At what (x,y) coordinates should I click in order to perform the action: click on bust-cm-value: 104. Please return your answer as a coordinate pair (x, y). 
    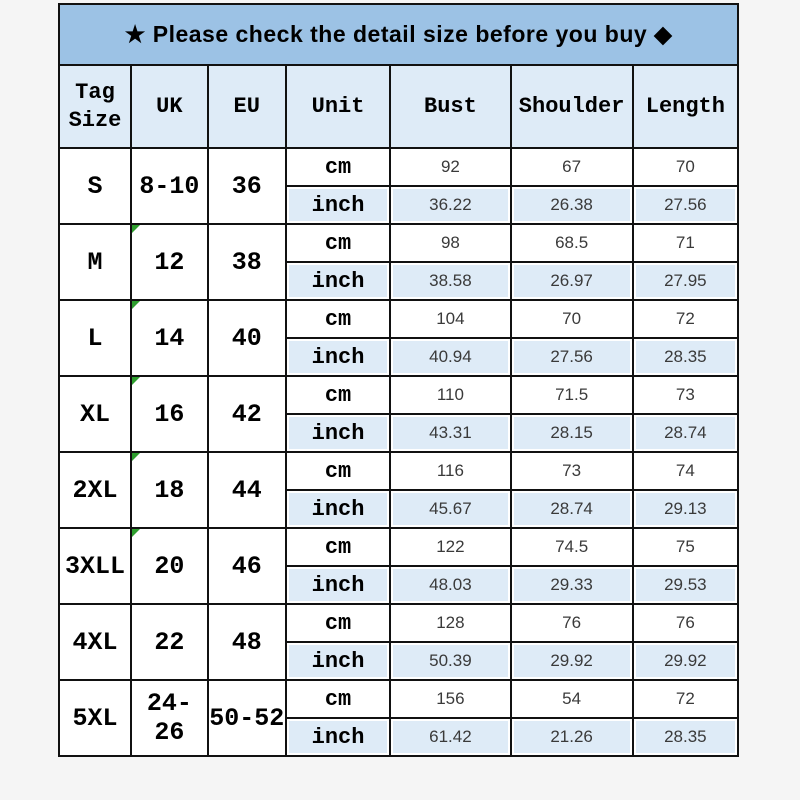
    Looking at the image, I should click on (450, 319).